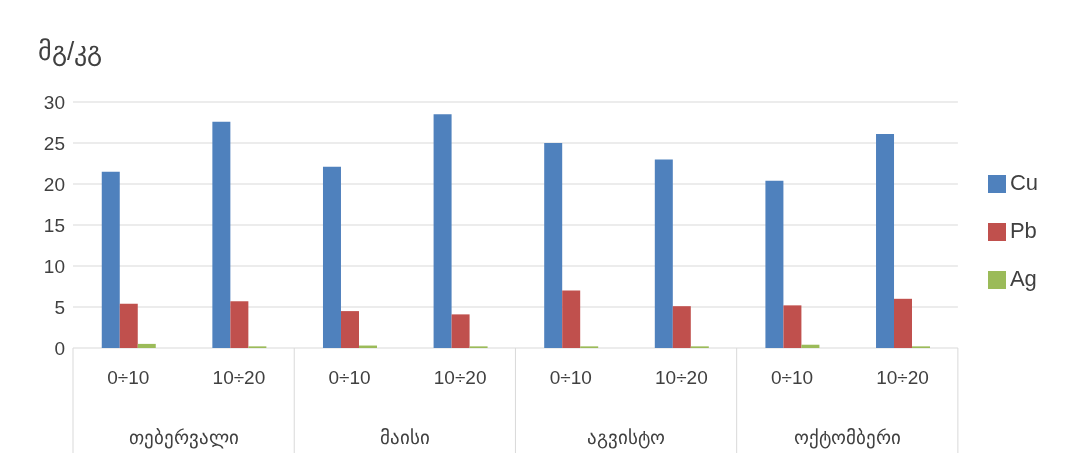 The image size is (1083, 465). What do you see at coordinates (54, 143) in the screenshot?
I see `y-tick-label: 25` at bounding box center [54, 143].